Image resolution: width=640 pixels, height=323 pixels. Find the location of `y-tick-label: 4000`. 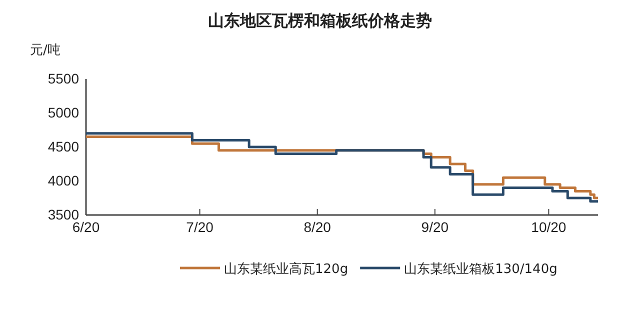

y-tick-label: 4000 is located at coordinates (64, 180).